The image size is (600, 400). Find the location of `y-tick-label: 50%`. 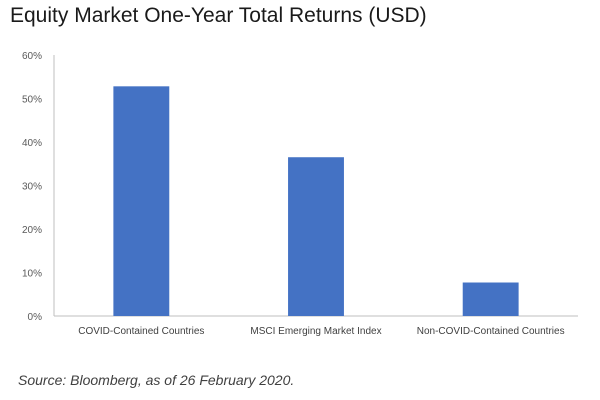

y-tick-label: 50% is located at coordinates (32, 100).